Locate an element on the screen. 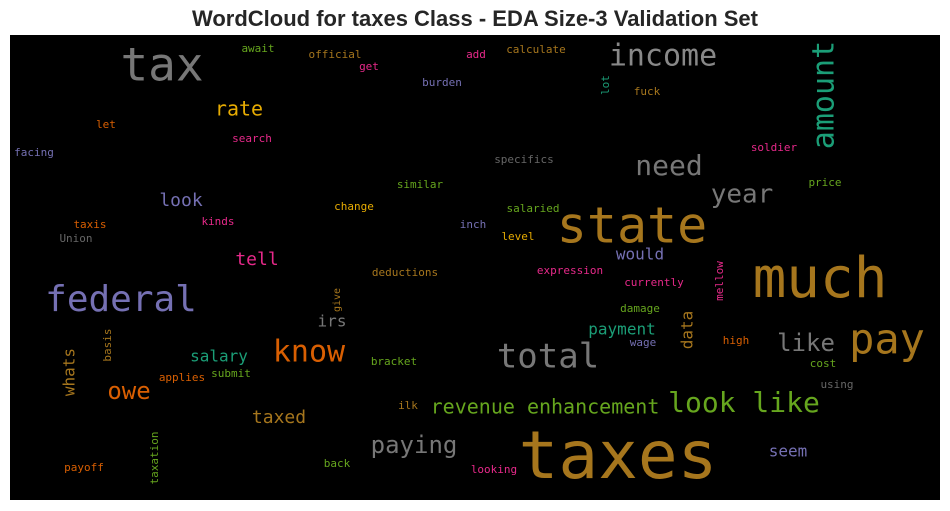 The image size is (950, 511). word: salaried is located at coordinates (533, 208).